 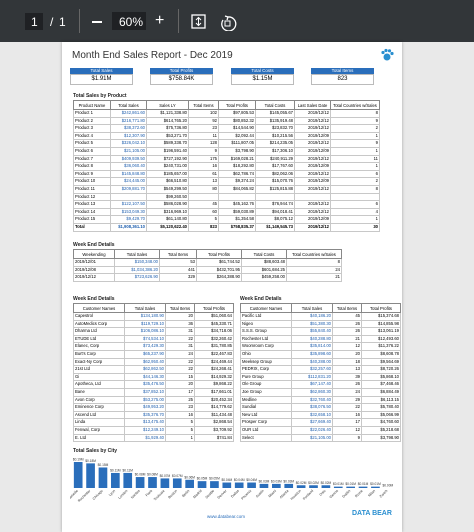 What do you see at coordinates (198, 21) in the screenshot?
I see `fit-page` at bounding box center [198, 21].